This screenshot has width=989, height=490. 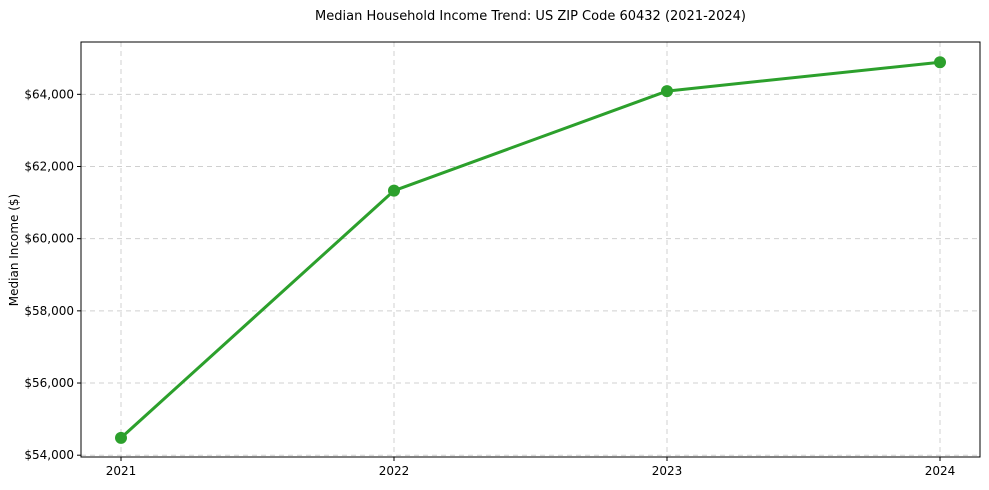 What do you see at coordinates (49, 167) in the screenshot?
I see `y-tick-label: $62,000` at bounding box center [49, 167].